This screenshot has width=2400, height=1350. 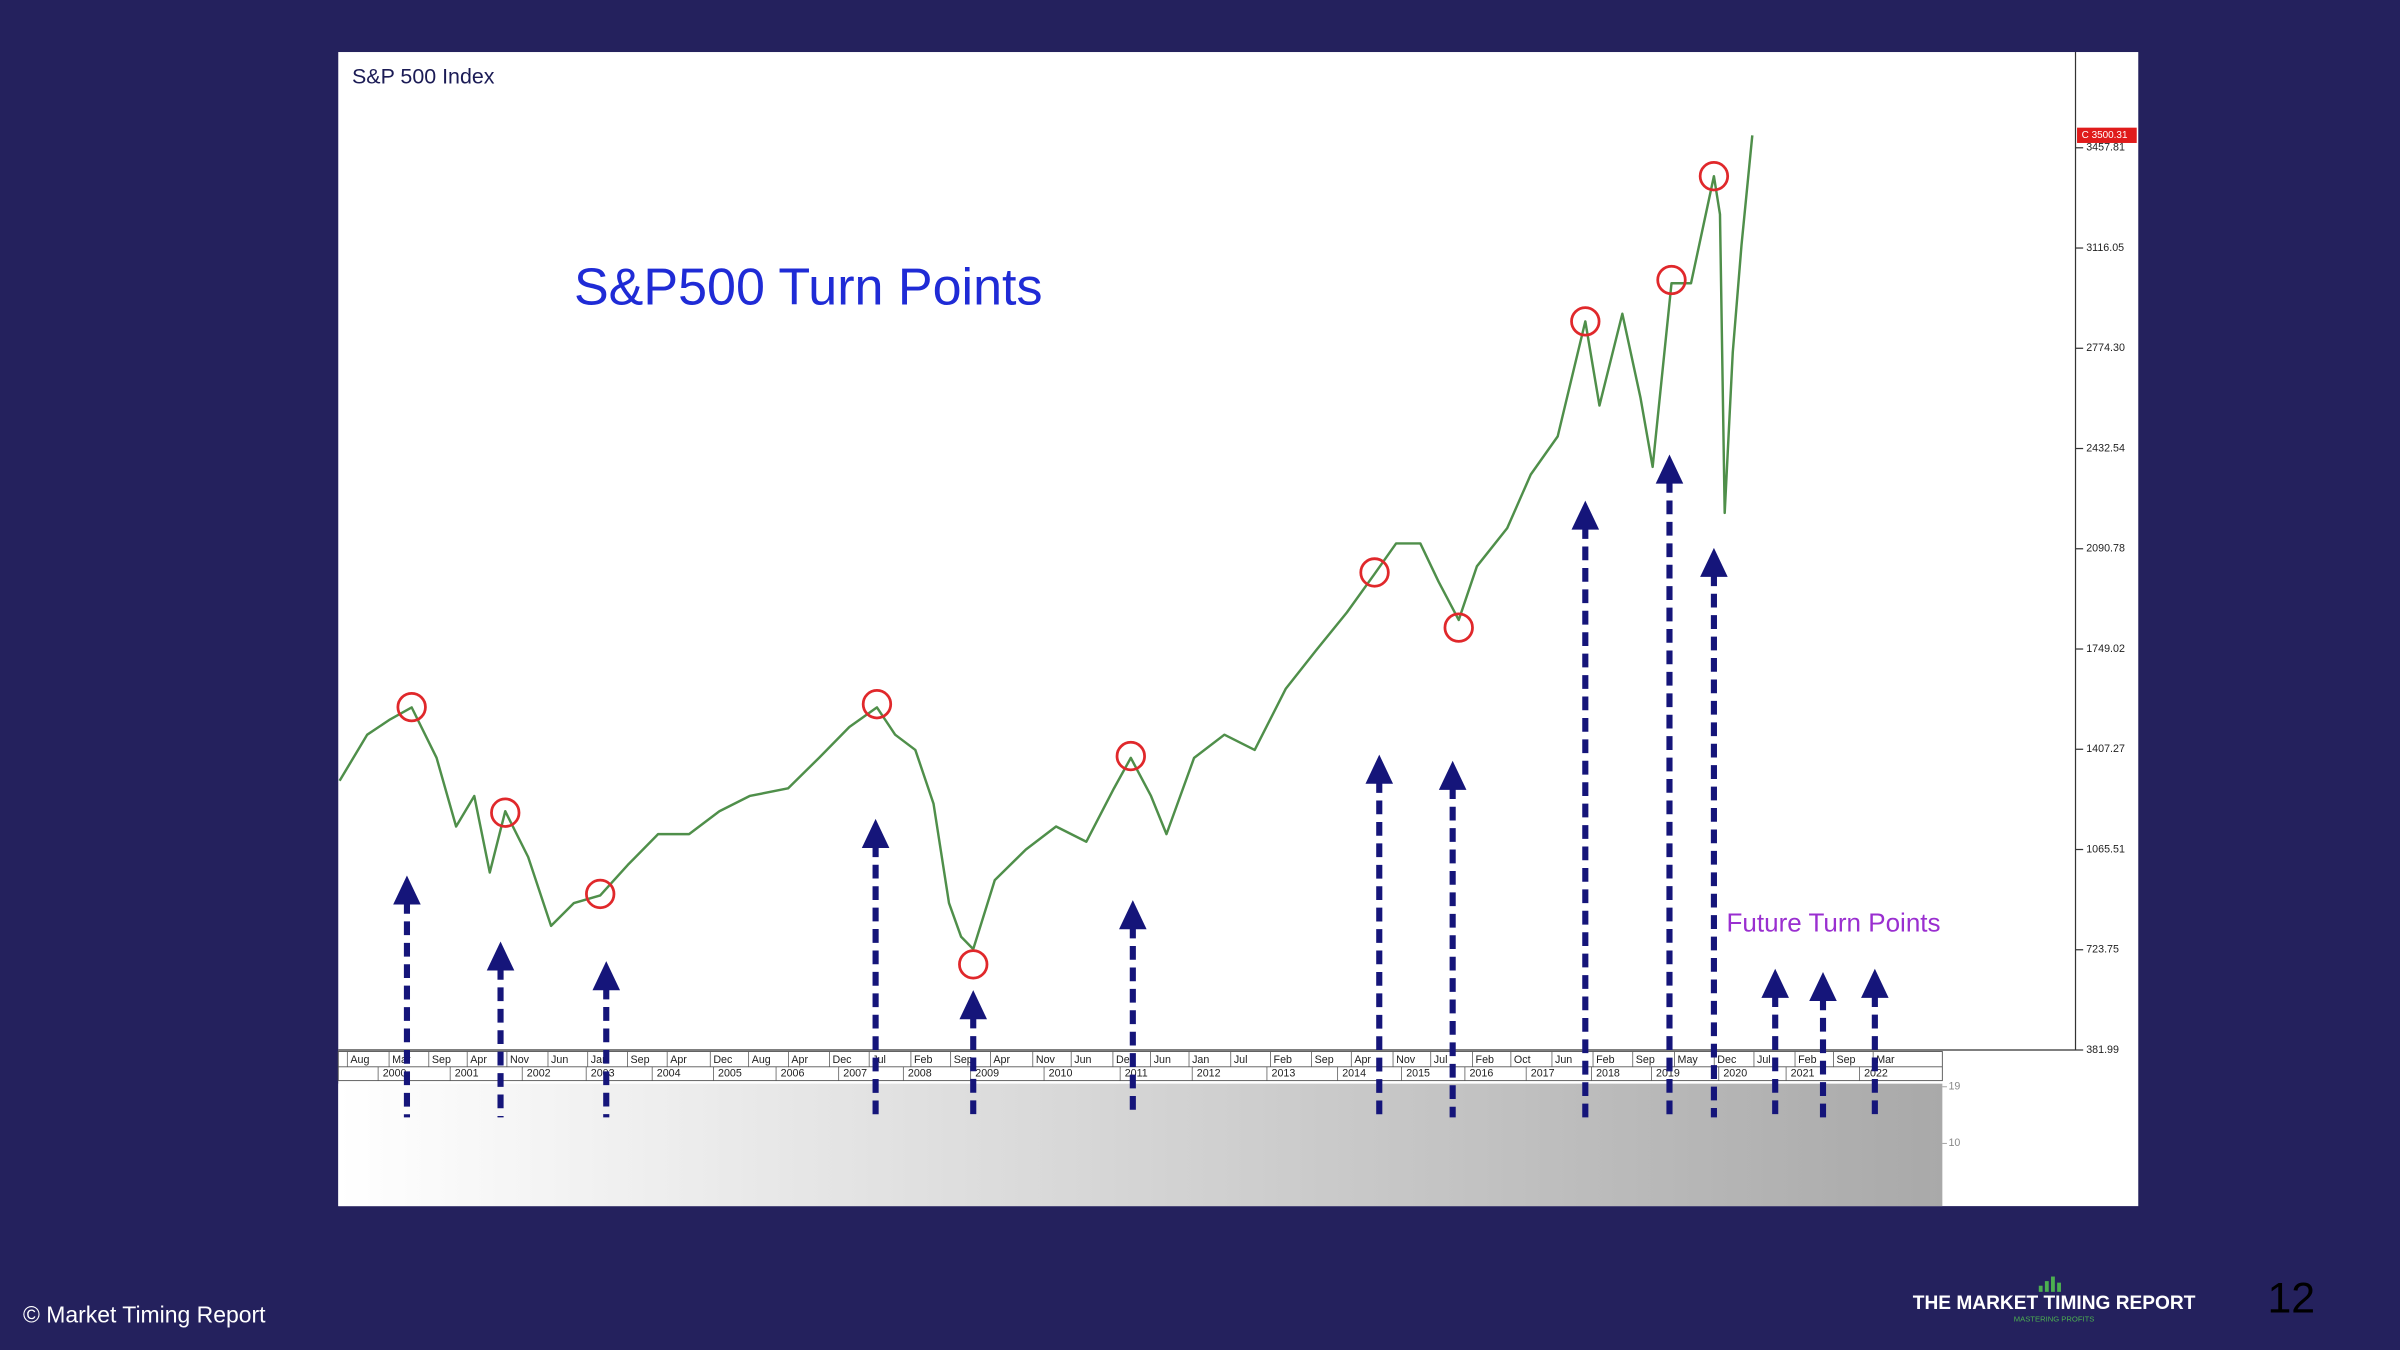 I want to click on year-tick-label: 2000, so click(x=395, y=1074).